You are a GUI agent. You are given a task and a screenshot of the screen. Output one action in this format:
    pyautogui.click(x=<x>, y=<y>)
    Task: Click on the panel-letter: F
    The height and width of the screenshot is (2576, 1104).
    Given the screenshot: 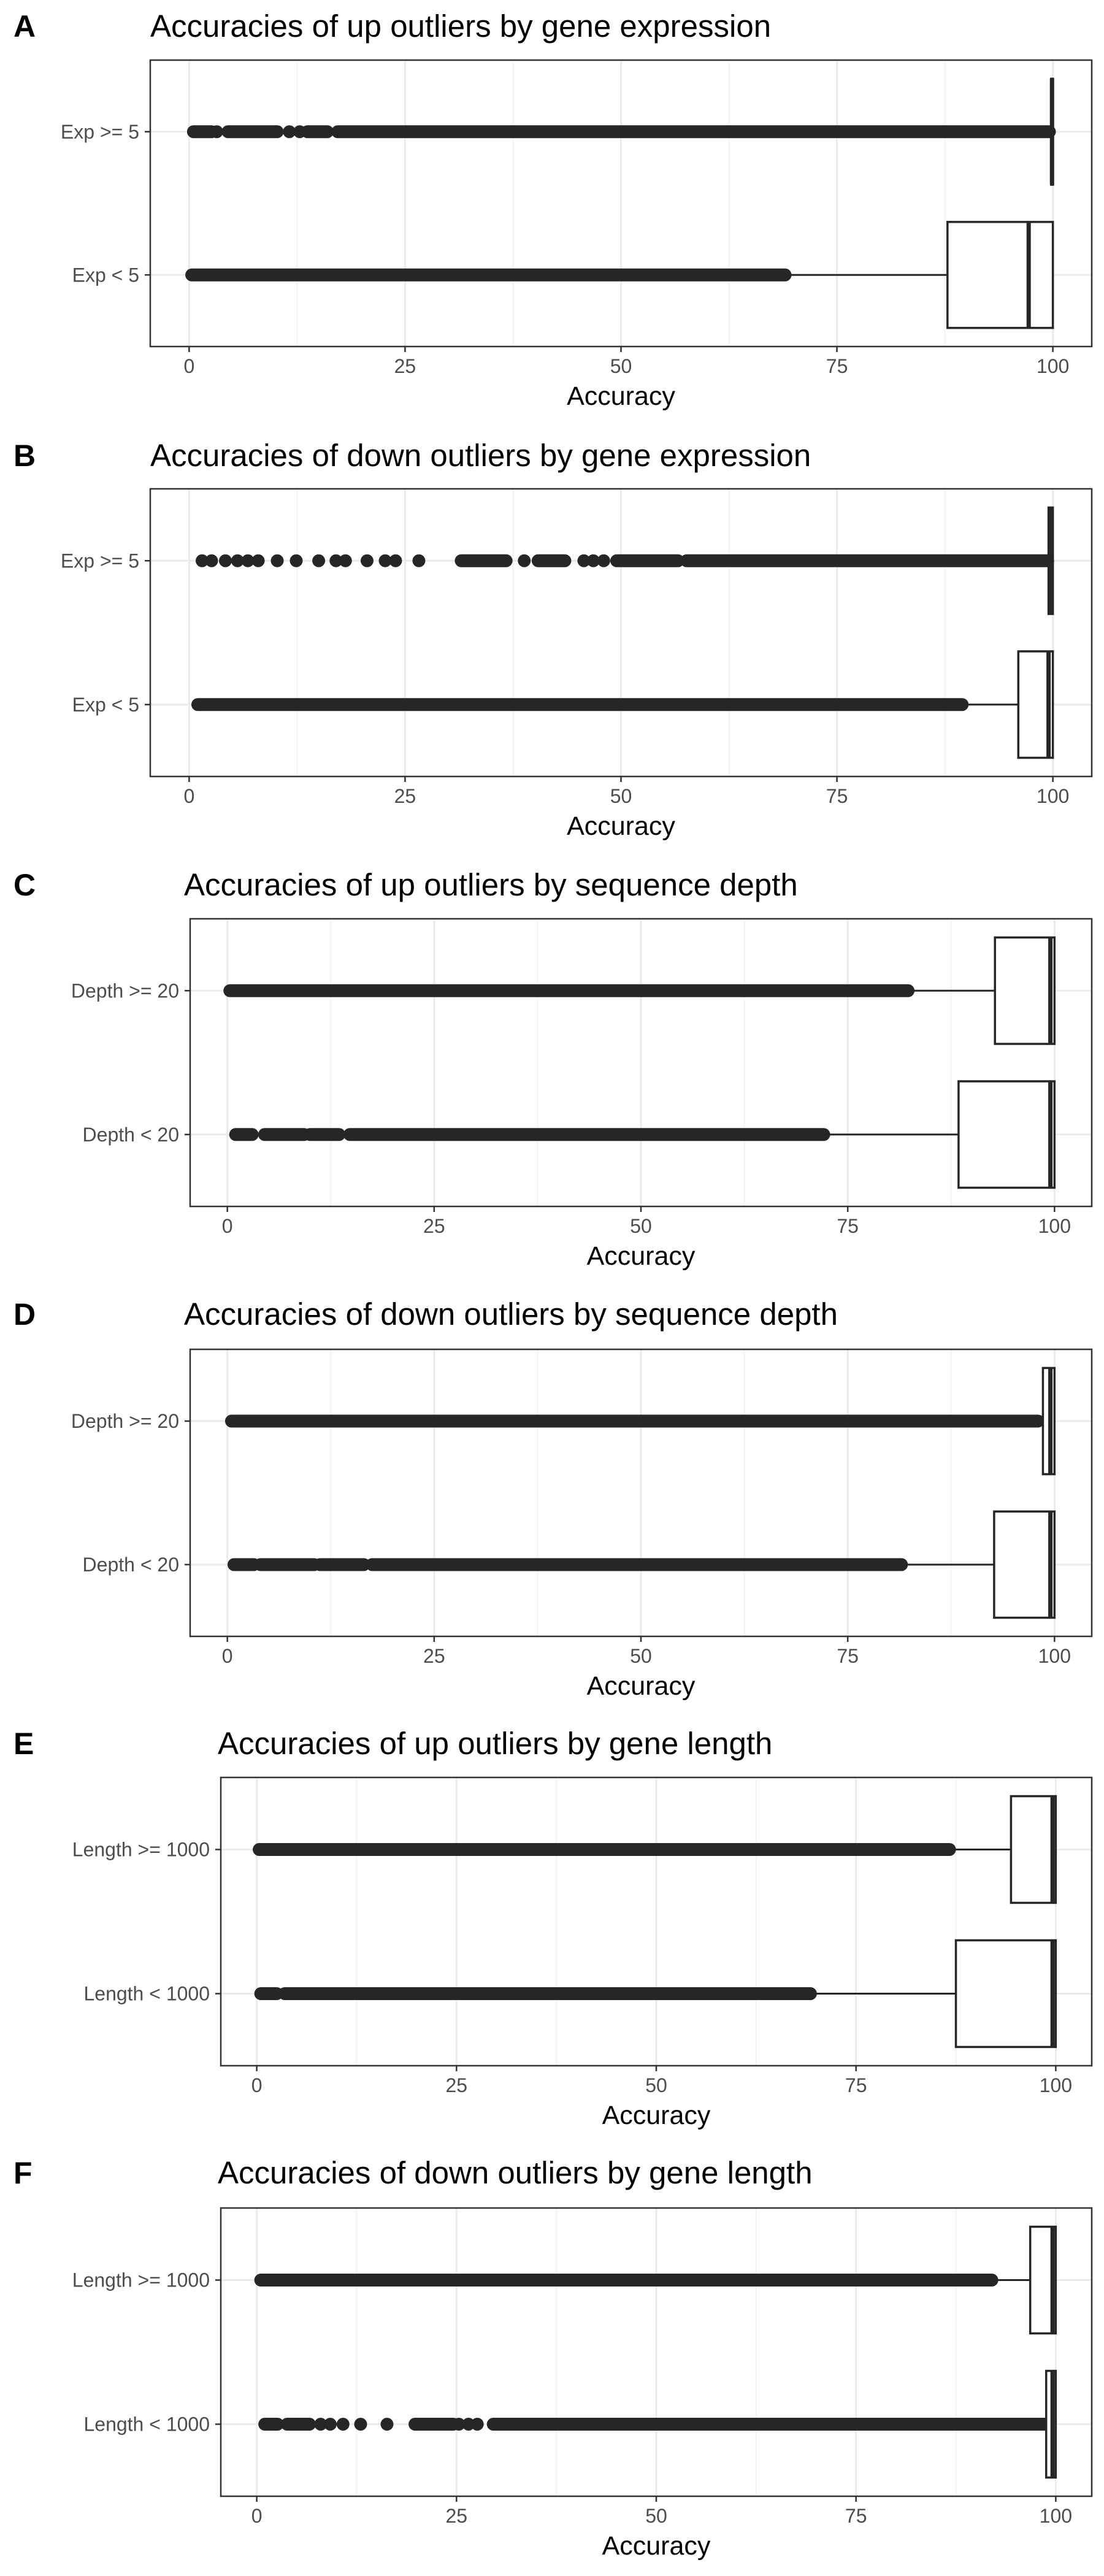 What is the action you would take?
    pyautogui.click(x=23, y=2173)
    